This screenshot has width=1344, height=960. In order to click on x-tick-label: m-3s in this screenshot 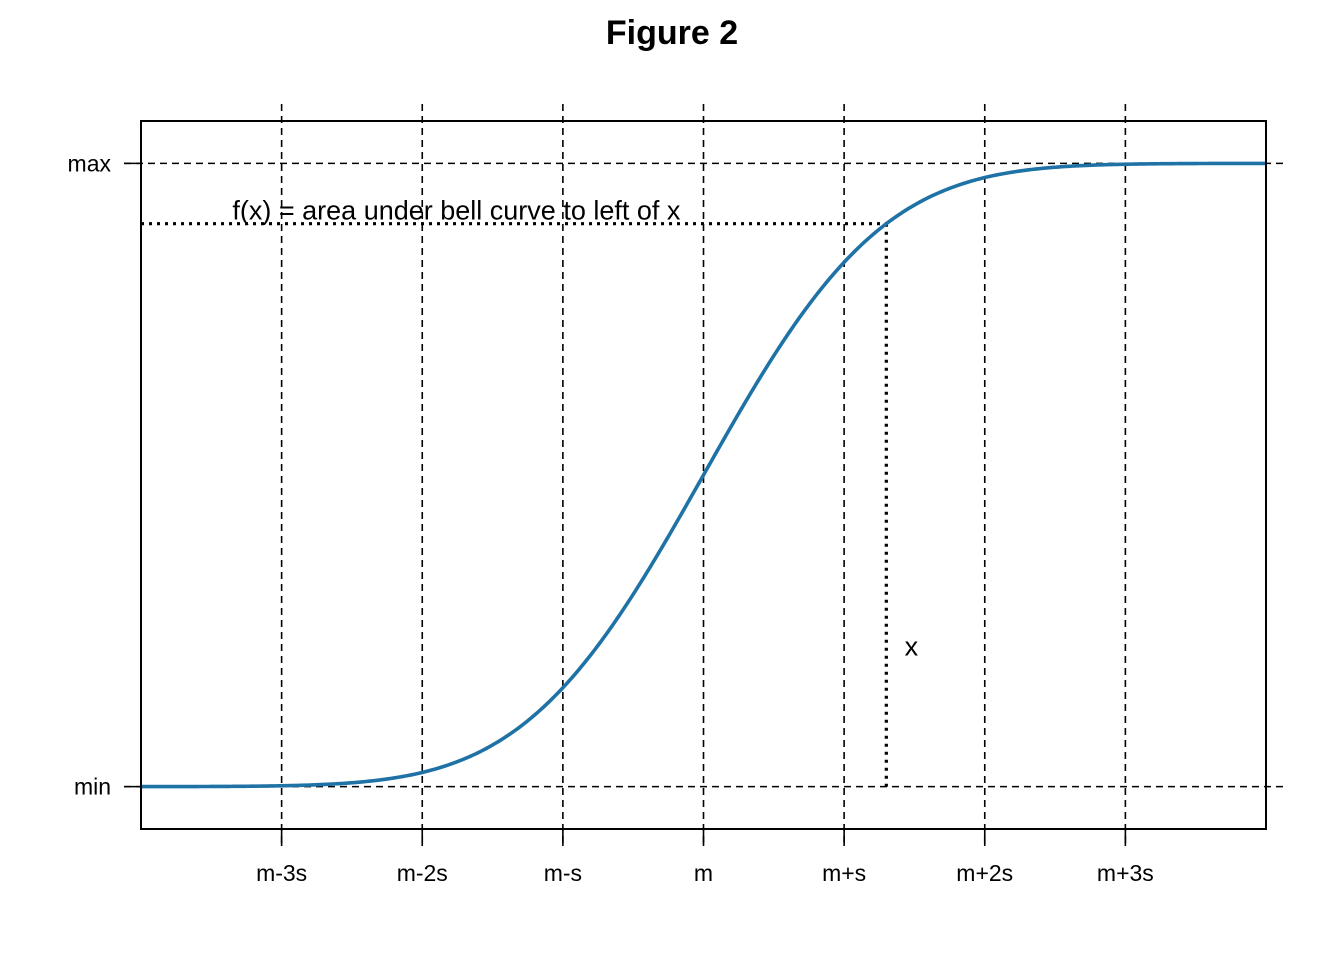, I will do `click(281, 873)`.